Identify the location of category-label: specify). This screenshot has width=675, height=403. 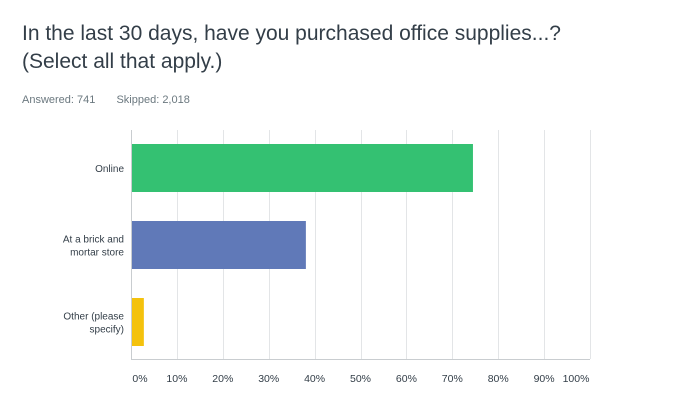
(107, 330).